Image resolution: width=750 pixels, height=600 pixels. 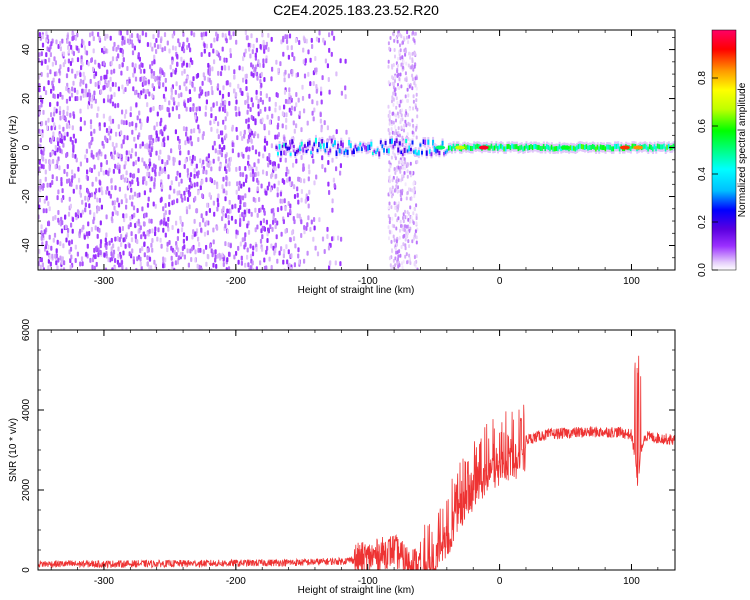 What do you see at coordinates (356, 10) in the screenshot?
I see `chart-title: C2E4.2025.183.23.52.R20` at bounding box center [356, 10].